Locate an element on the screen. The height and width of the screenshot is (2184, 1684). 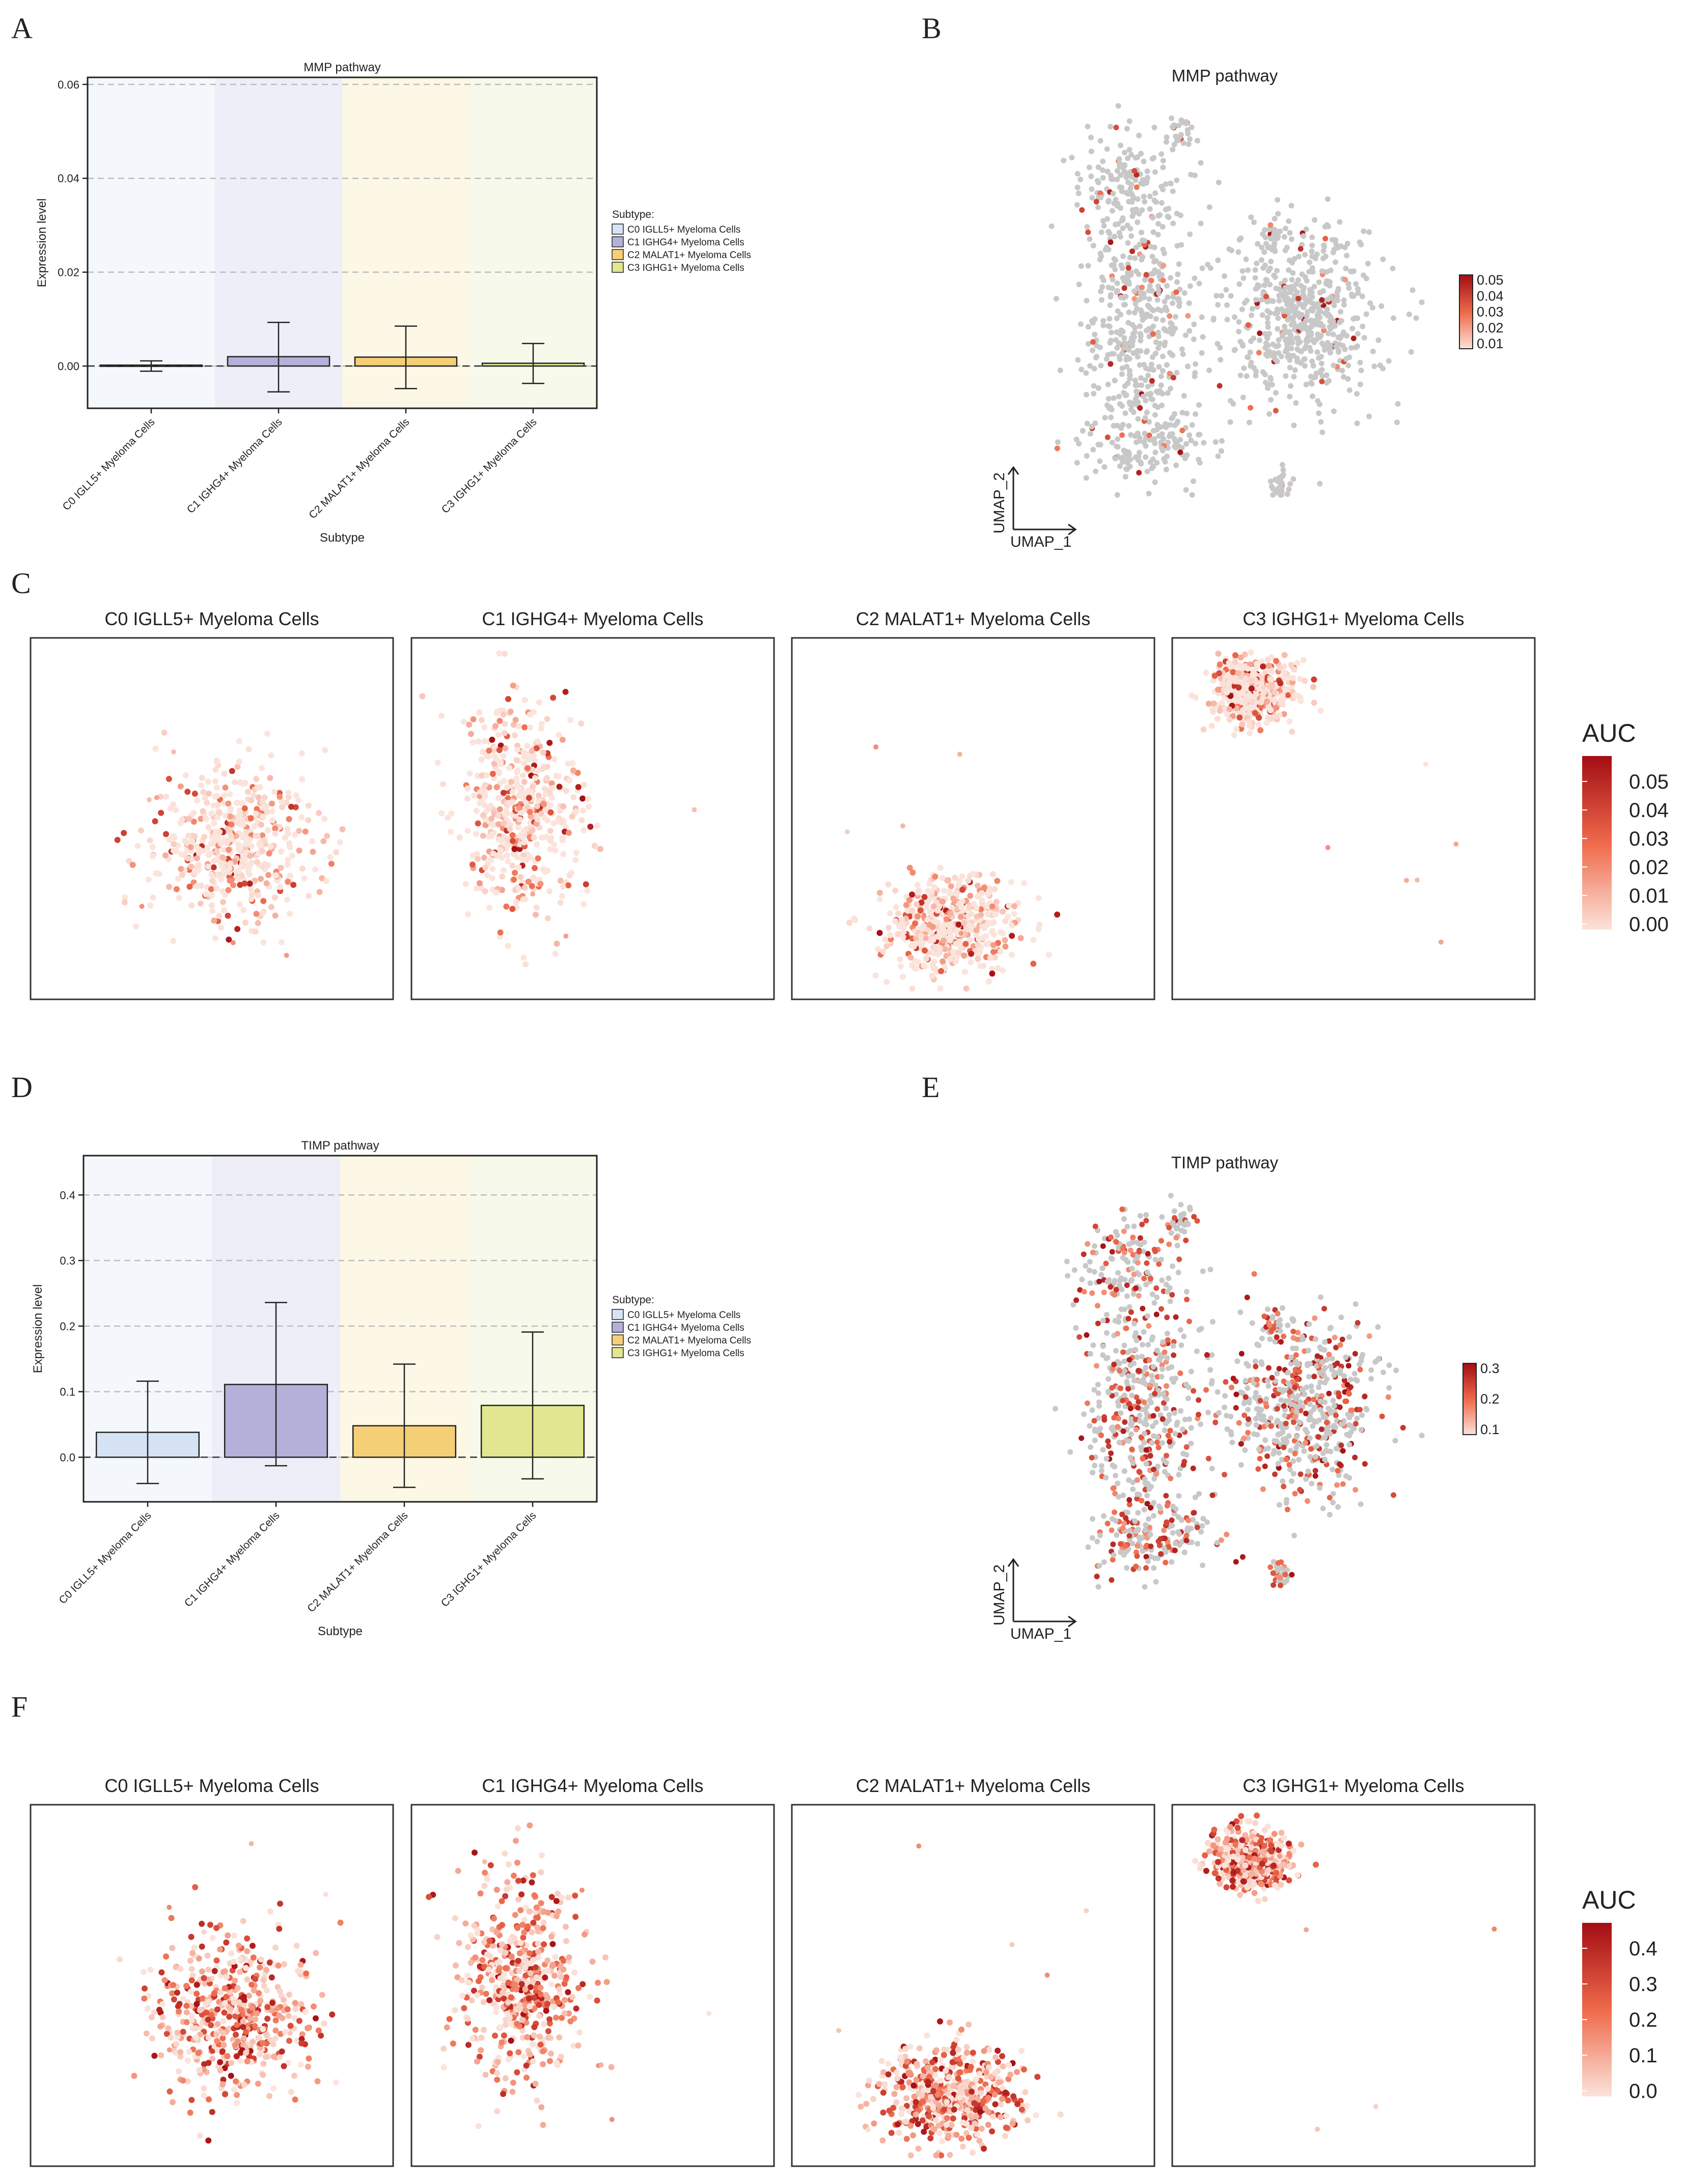
arrowhead-x is located at coordinates (1072, 1621).